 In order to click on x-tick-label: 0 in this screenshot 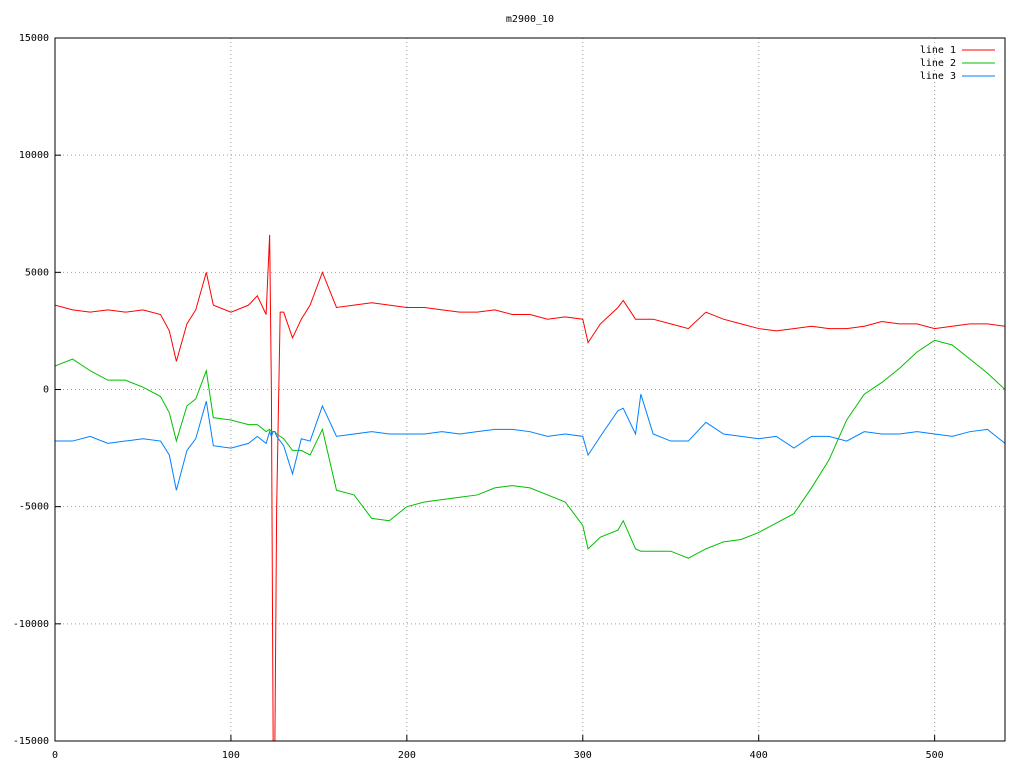, I will do `click(55, 755)`.